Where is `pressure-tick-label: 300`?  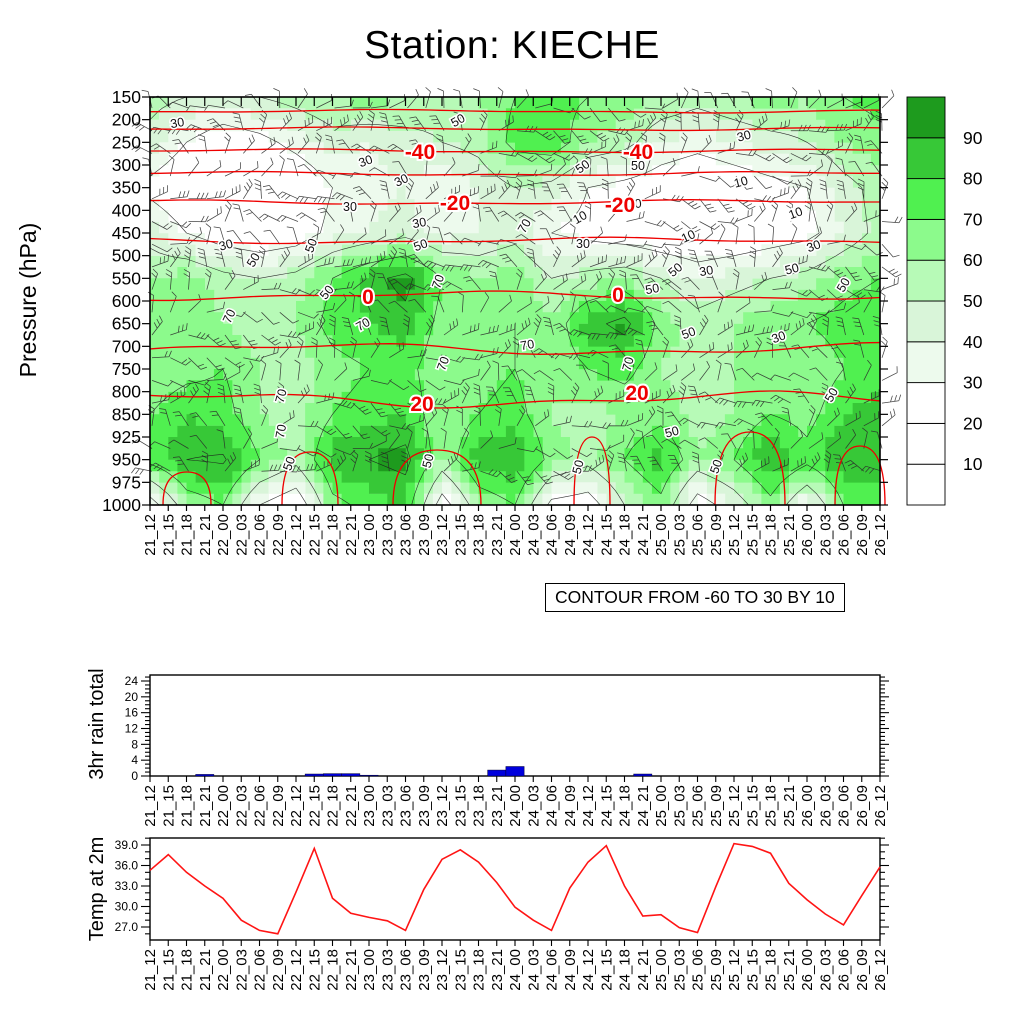 pressure-tick-label: 300 is located at coordinates (126, 165).